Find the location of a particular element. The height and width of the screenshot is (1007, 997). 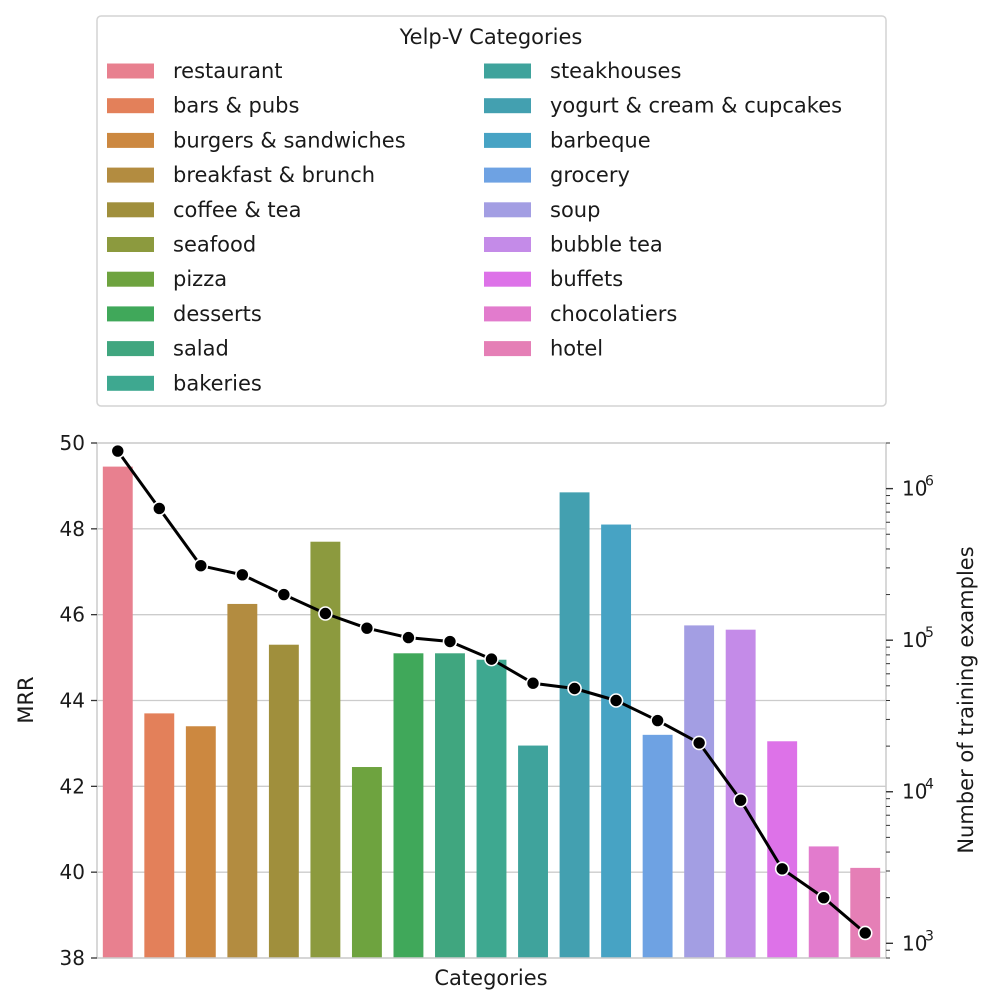

legend-item: burgers & sandwiches is located at coordinates (256, 140).